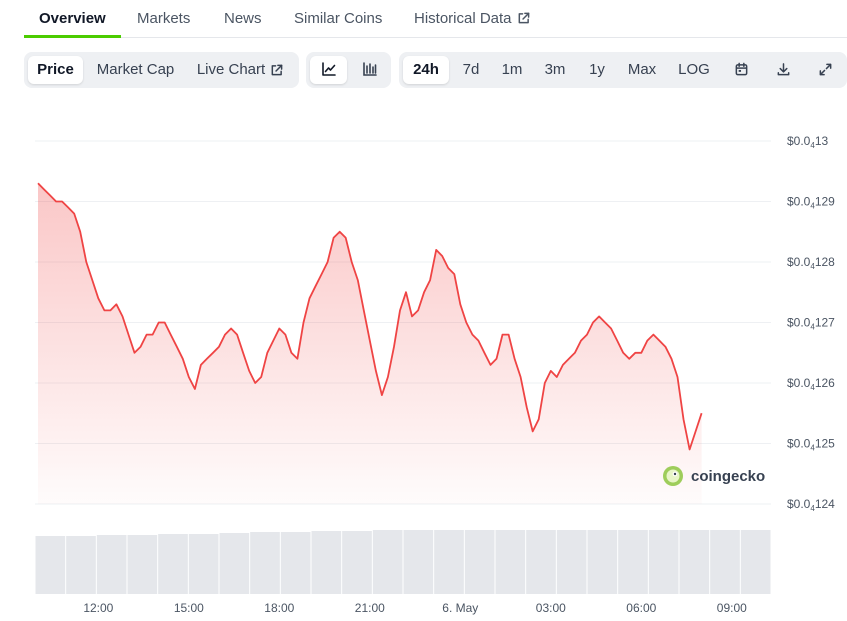 The height and width of the screenshot is (621, 847). What do you see at coordinates (673, 476) in the screenshot?
I see `coingecko-logo-icon` at bounding box center [673, 476].